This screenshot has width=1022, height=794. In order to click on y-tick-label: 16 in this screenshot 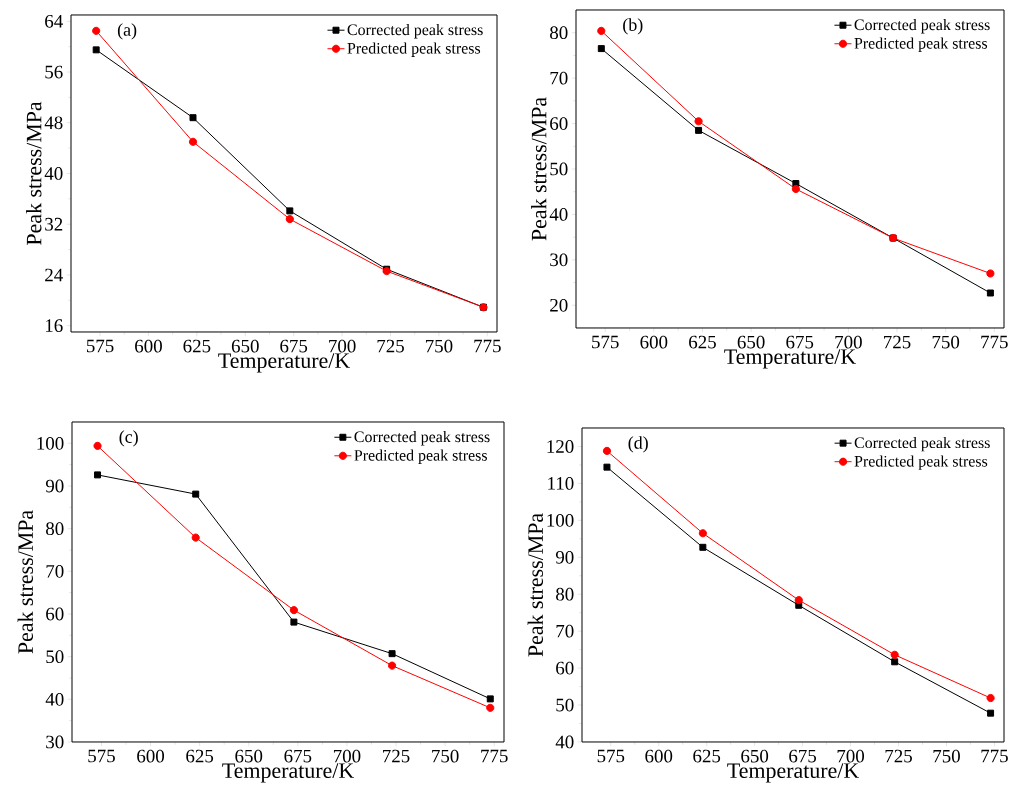, I will do `click(54, 325)`.